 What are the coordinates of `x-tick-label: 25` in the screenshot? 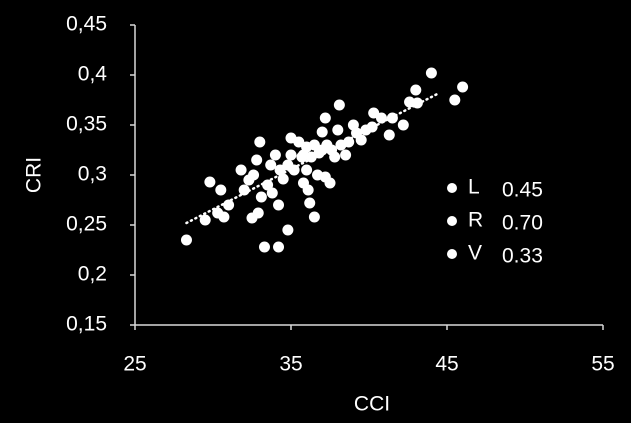 It's located at (134, 364).